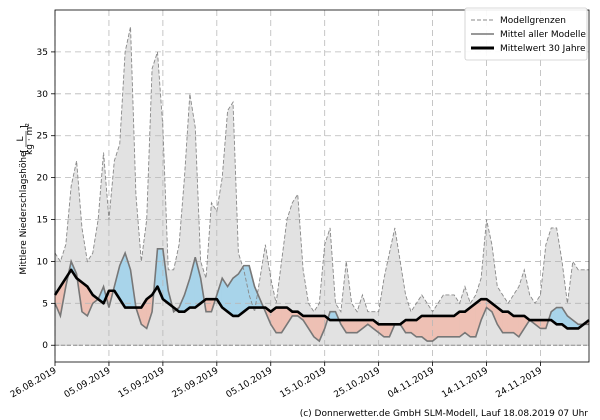  Describe the element at coordinates (519, 383) in the screenshot. I see `x-tick-label: 24.11.2019` at that location.